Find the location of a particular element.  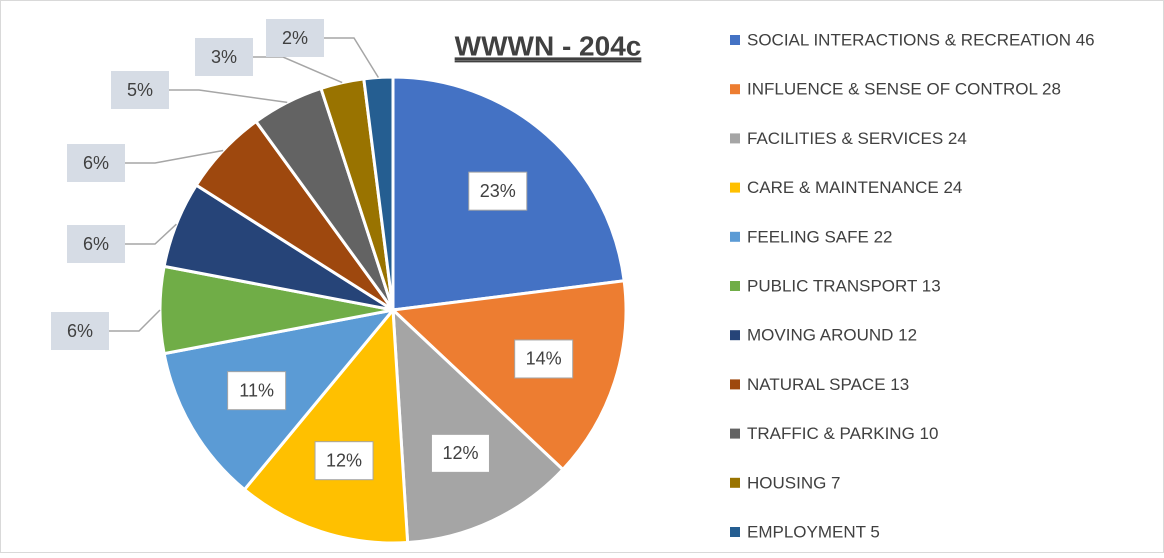

data-label: 11% is located at coordinates (256, 390).